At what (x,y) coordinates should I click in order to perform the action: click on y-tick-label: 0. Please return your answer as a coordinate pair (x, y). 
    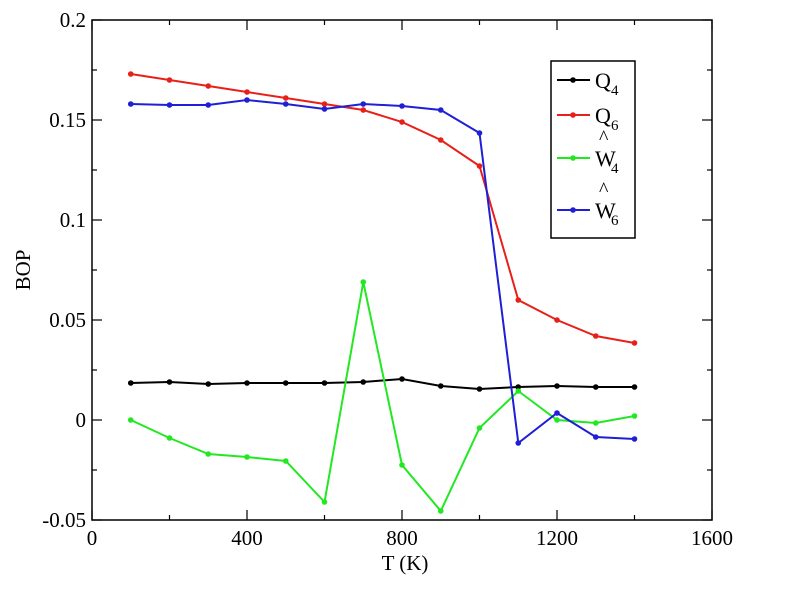
    Looking at the image, I should click on (81, 420).